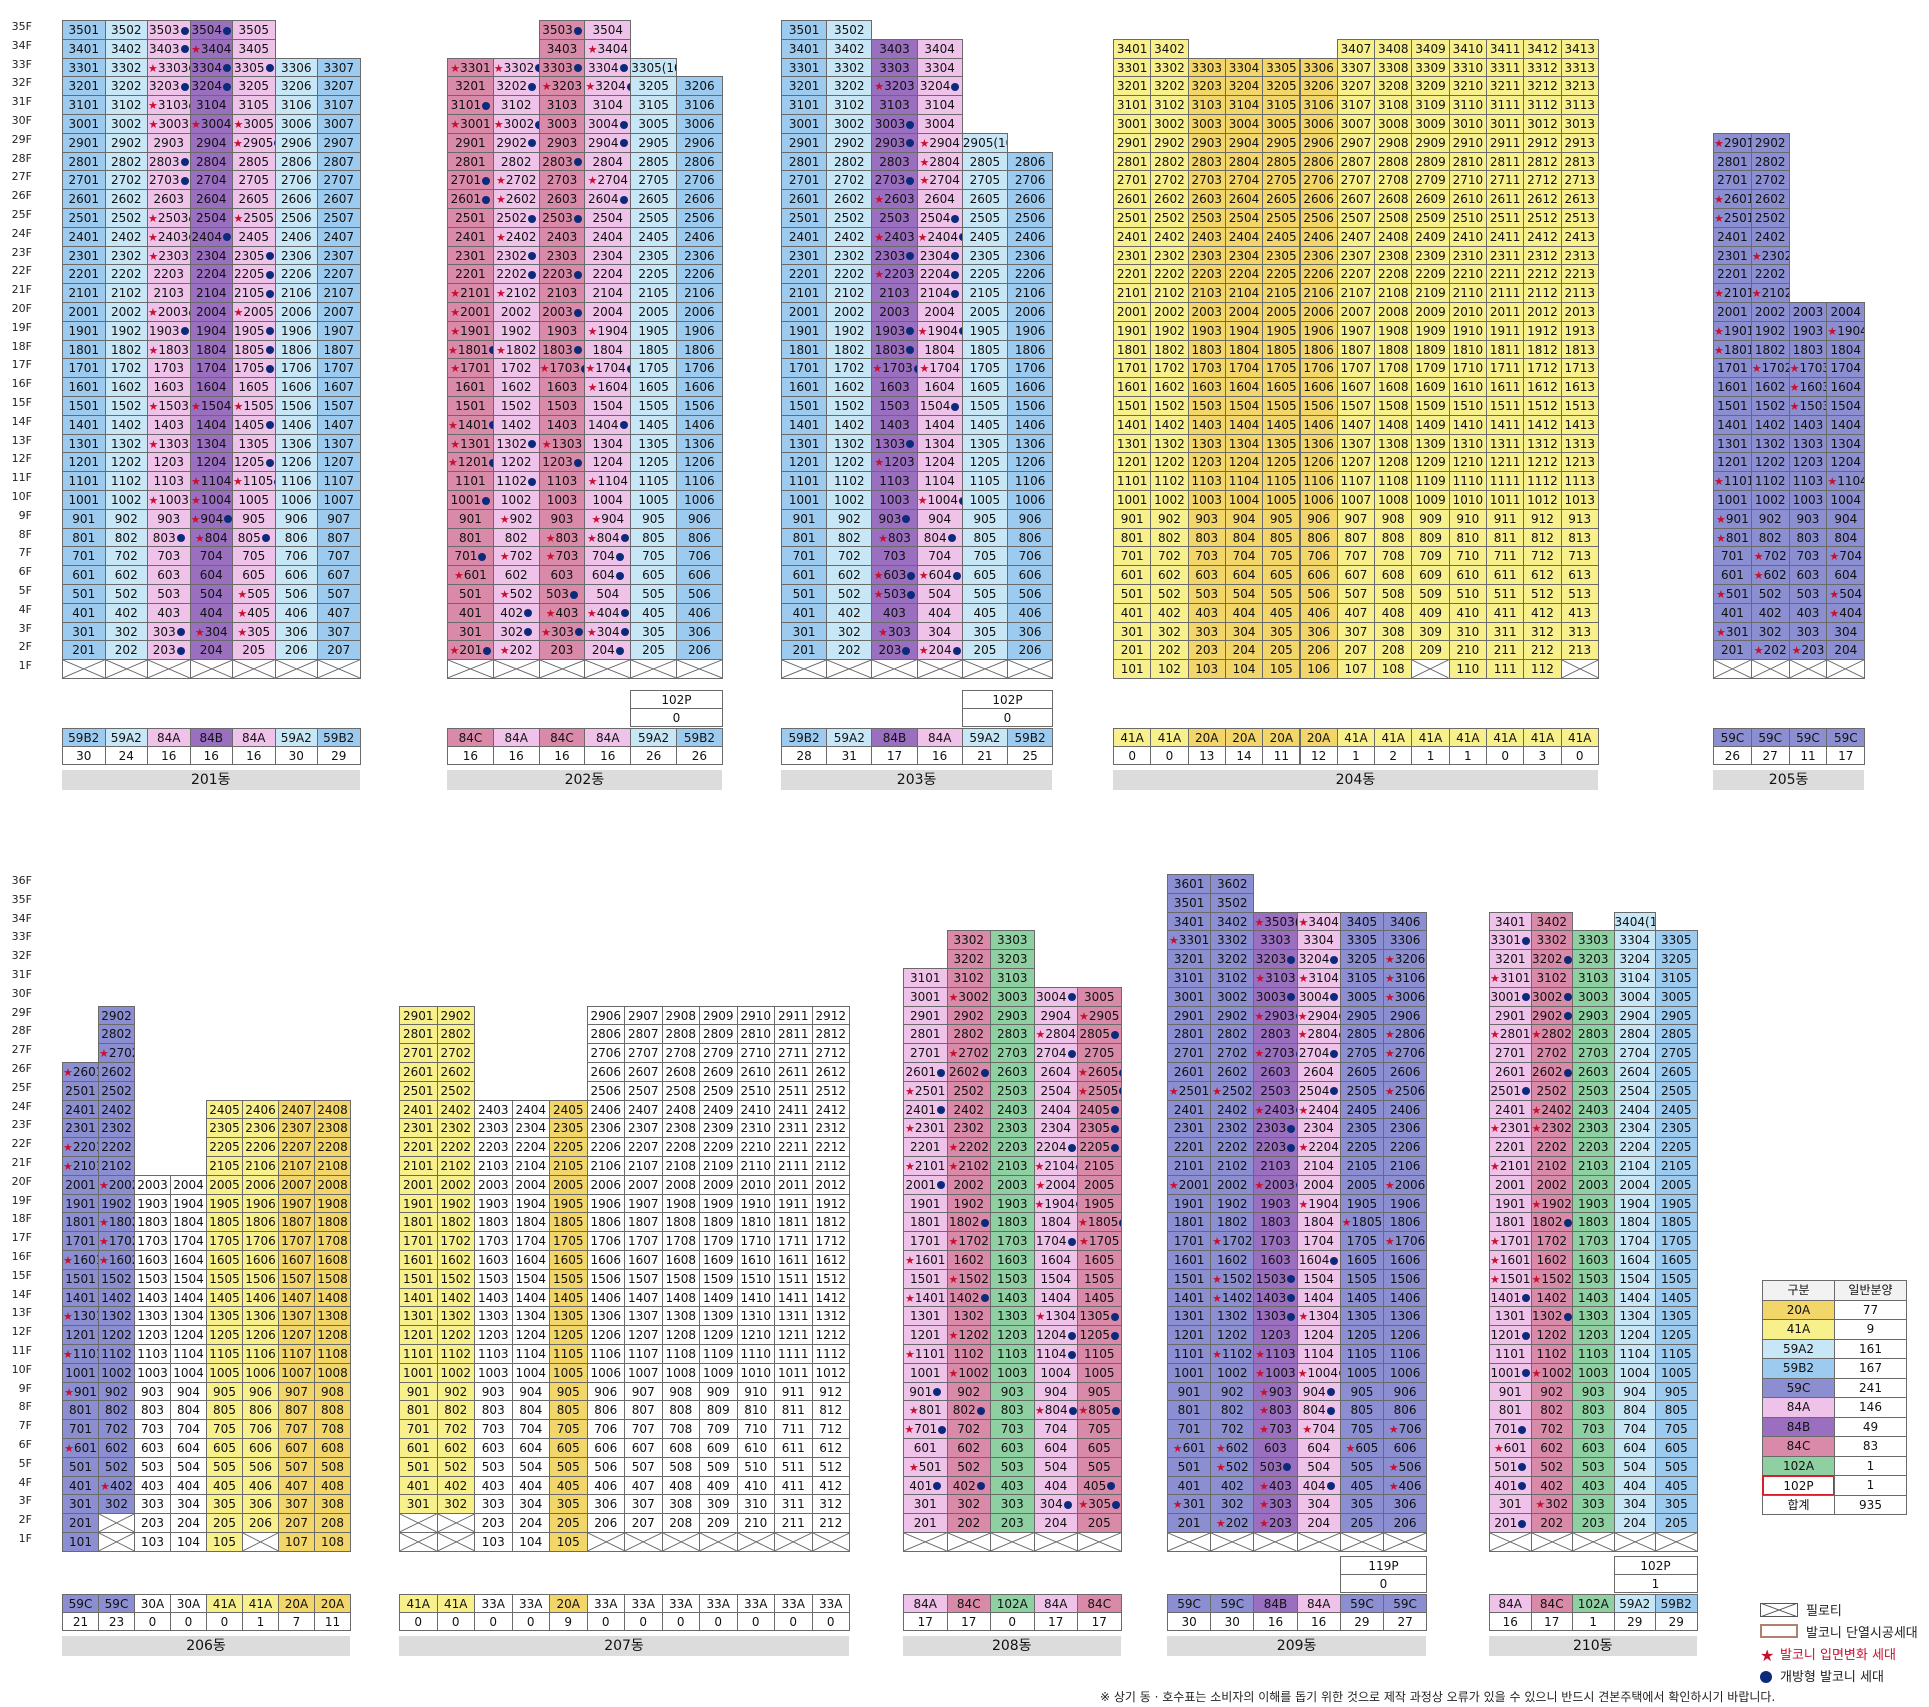 This screenshot has width=1929, height=1707. Describe the element at coordinates (755, 1621) in the screenshot. I see `unit-count-cell: 0` at that location.